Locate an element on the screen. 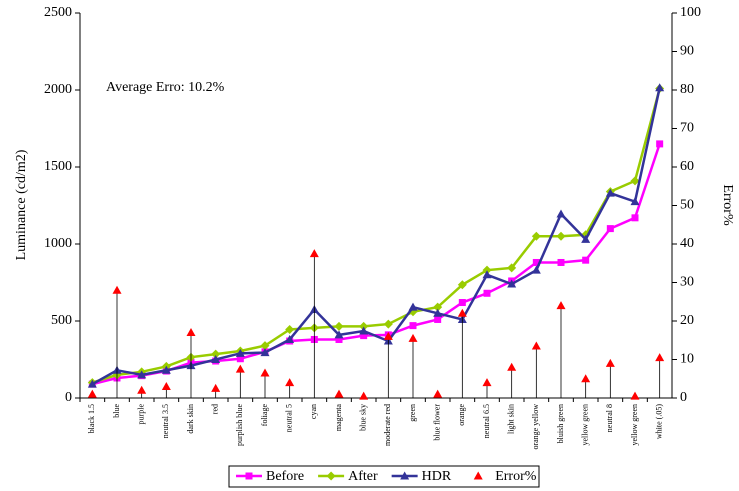  y-tick-label: 0 is located at coordinates (68, 397).